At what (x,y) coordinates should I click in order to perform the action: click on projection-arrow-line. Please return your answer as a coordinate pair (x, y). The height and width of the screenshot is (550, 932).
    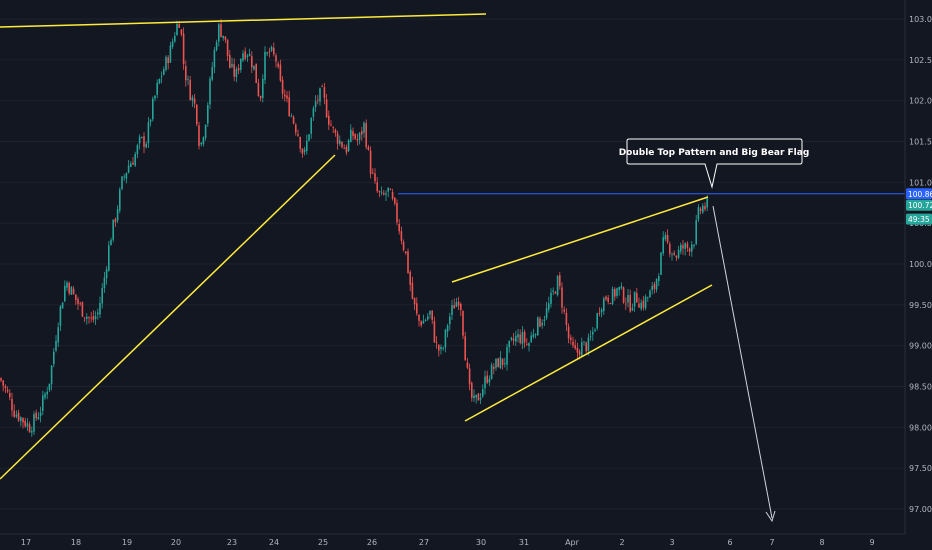
    Looking at the image, I should click on (742, 362).